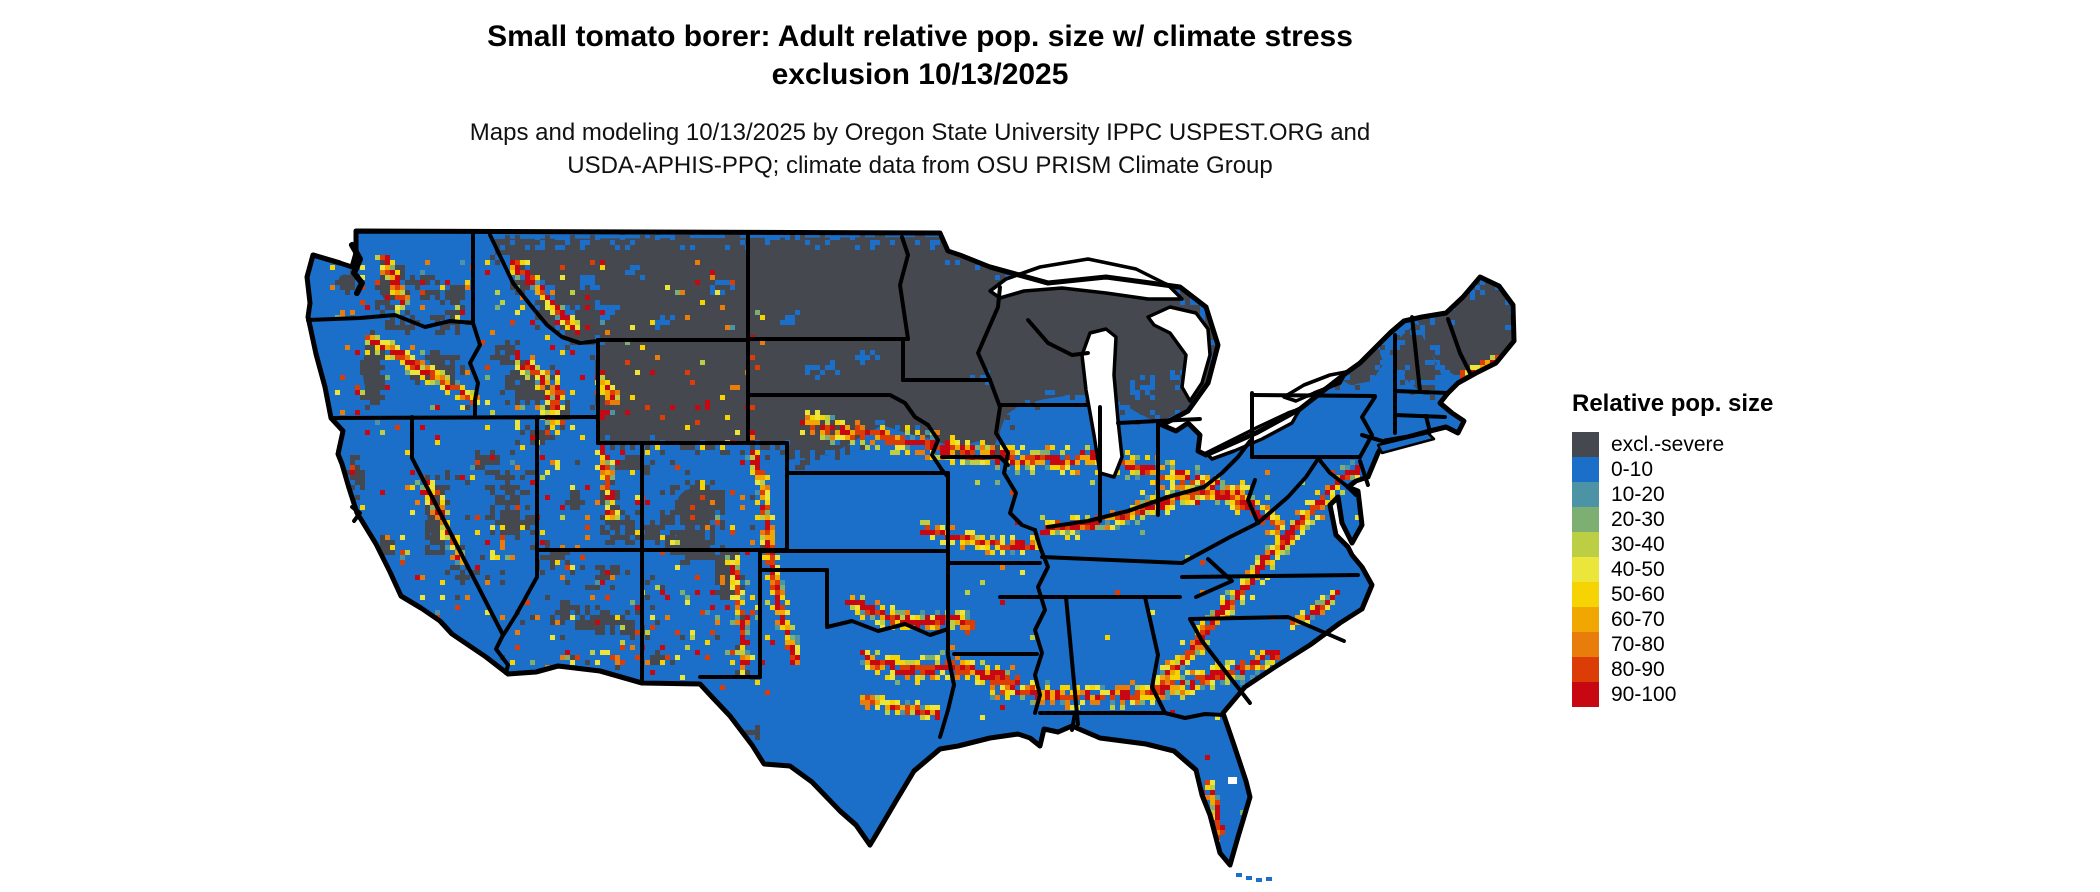  Describe the element at coordinates (1638, 644) in the screenshot. I see `legend-label-8: 70-80` at that location.